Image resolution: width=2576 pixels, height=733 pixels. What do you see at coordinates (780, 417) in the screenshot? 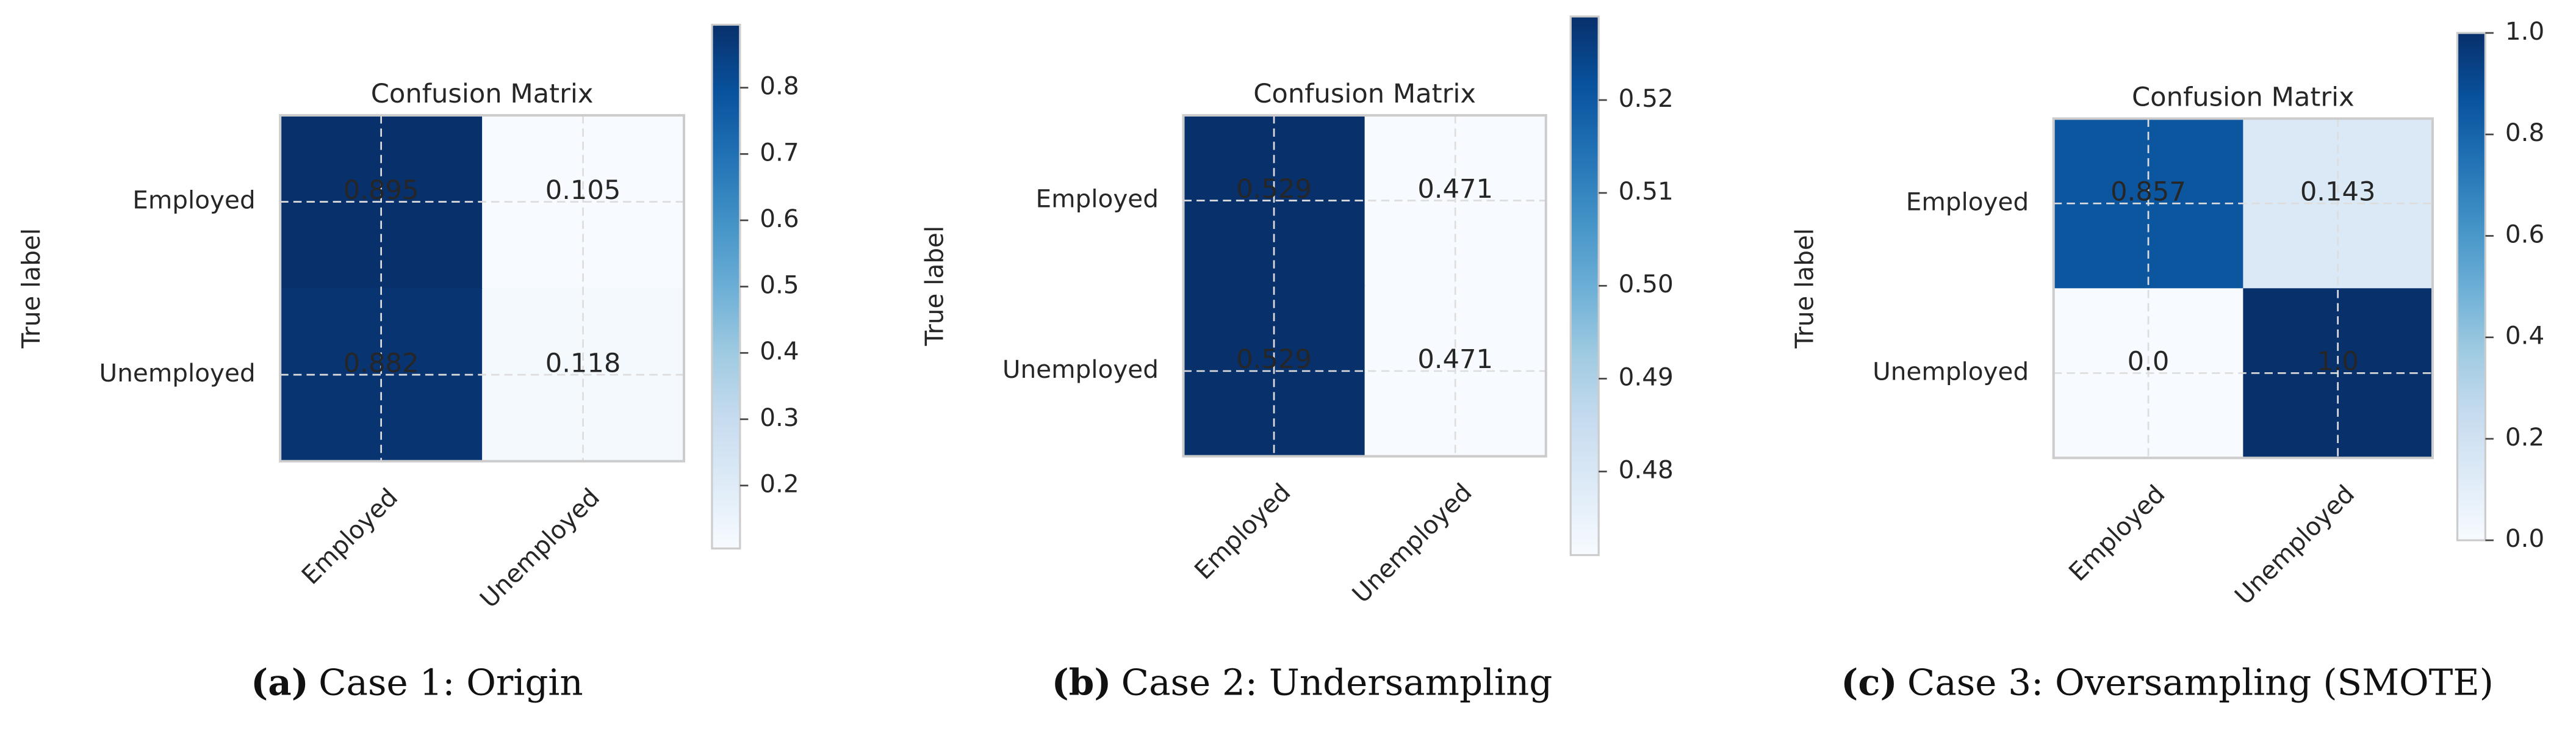
I see `colorbar-tick-label: 0.3` at bounding box center [780, 417].